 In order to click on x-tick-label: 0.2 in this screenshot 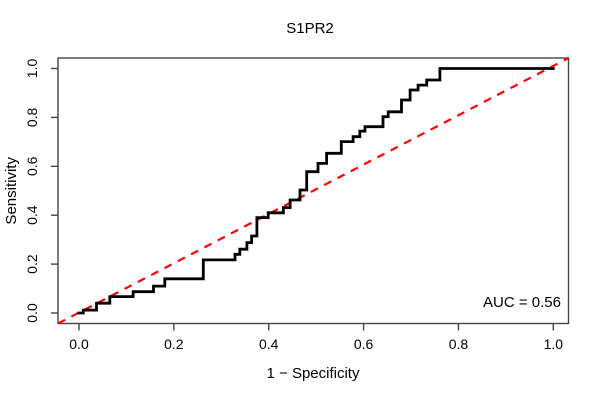, I will do `click(174, 344)`.